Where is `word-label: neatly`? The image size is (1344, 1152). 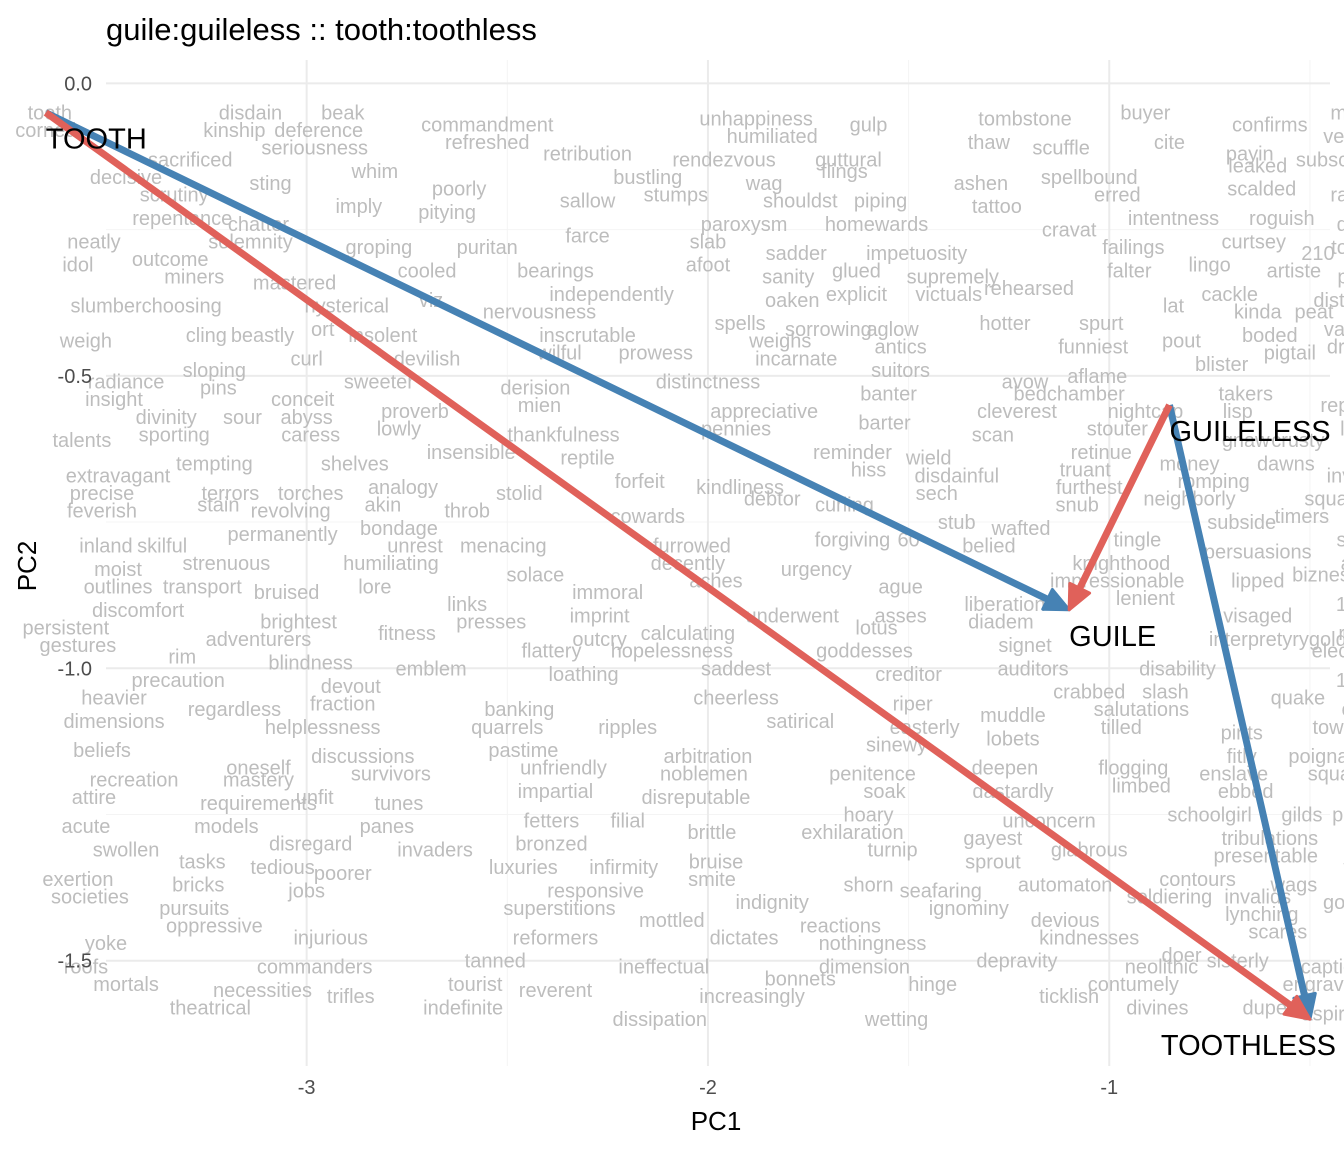 word-label: neatly is located at coordinates (93, 242).